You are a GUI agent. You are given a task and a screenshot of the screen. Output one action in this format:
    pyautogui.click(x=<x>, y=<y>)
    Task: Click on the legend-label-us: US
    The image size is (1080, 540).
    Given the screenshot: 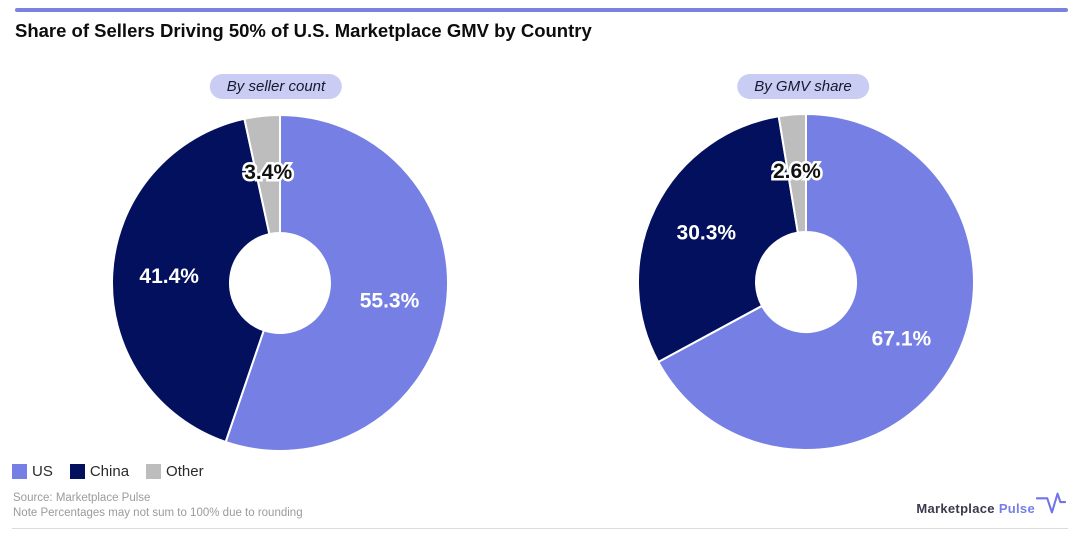 What is the action you would take?
    pyautogui.click(x=42, y=471)
    